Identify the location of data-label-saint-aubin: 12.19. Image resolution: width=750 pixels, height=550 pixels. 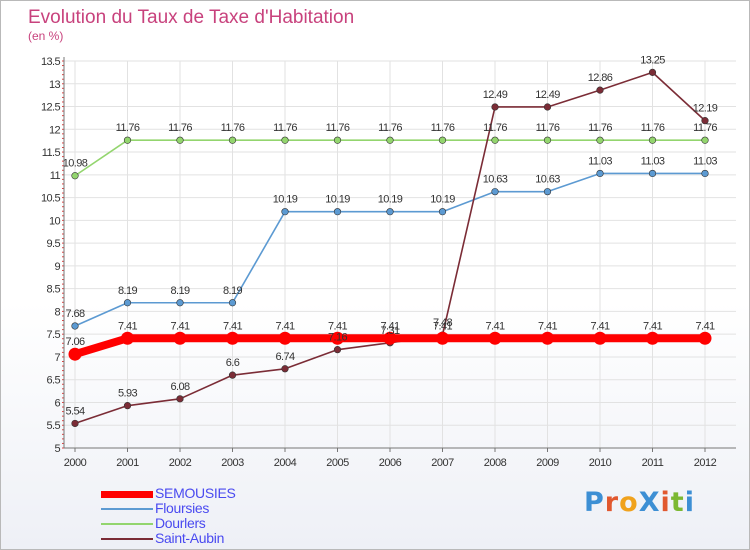
(705, 109).